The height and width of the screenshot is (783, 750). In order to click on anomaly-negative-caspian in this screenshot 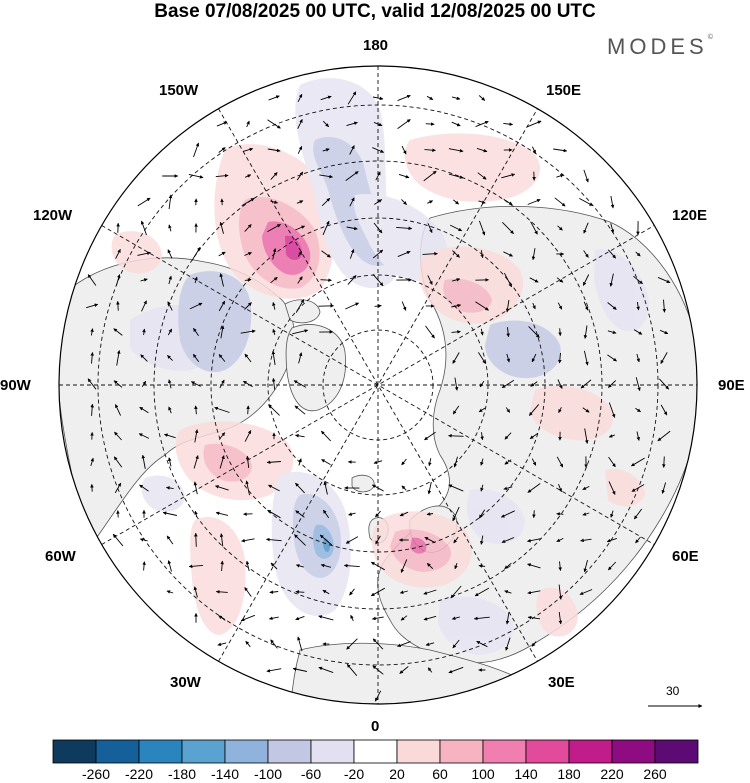, I will do `click(495, 516)`.